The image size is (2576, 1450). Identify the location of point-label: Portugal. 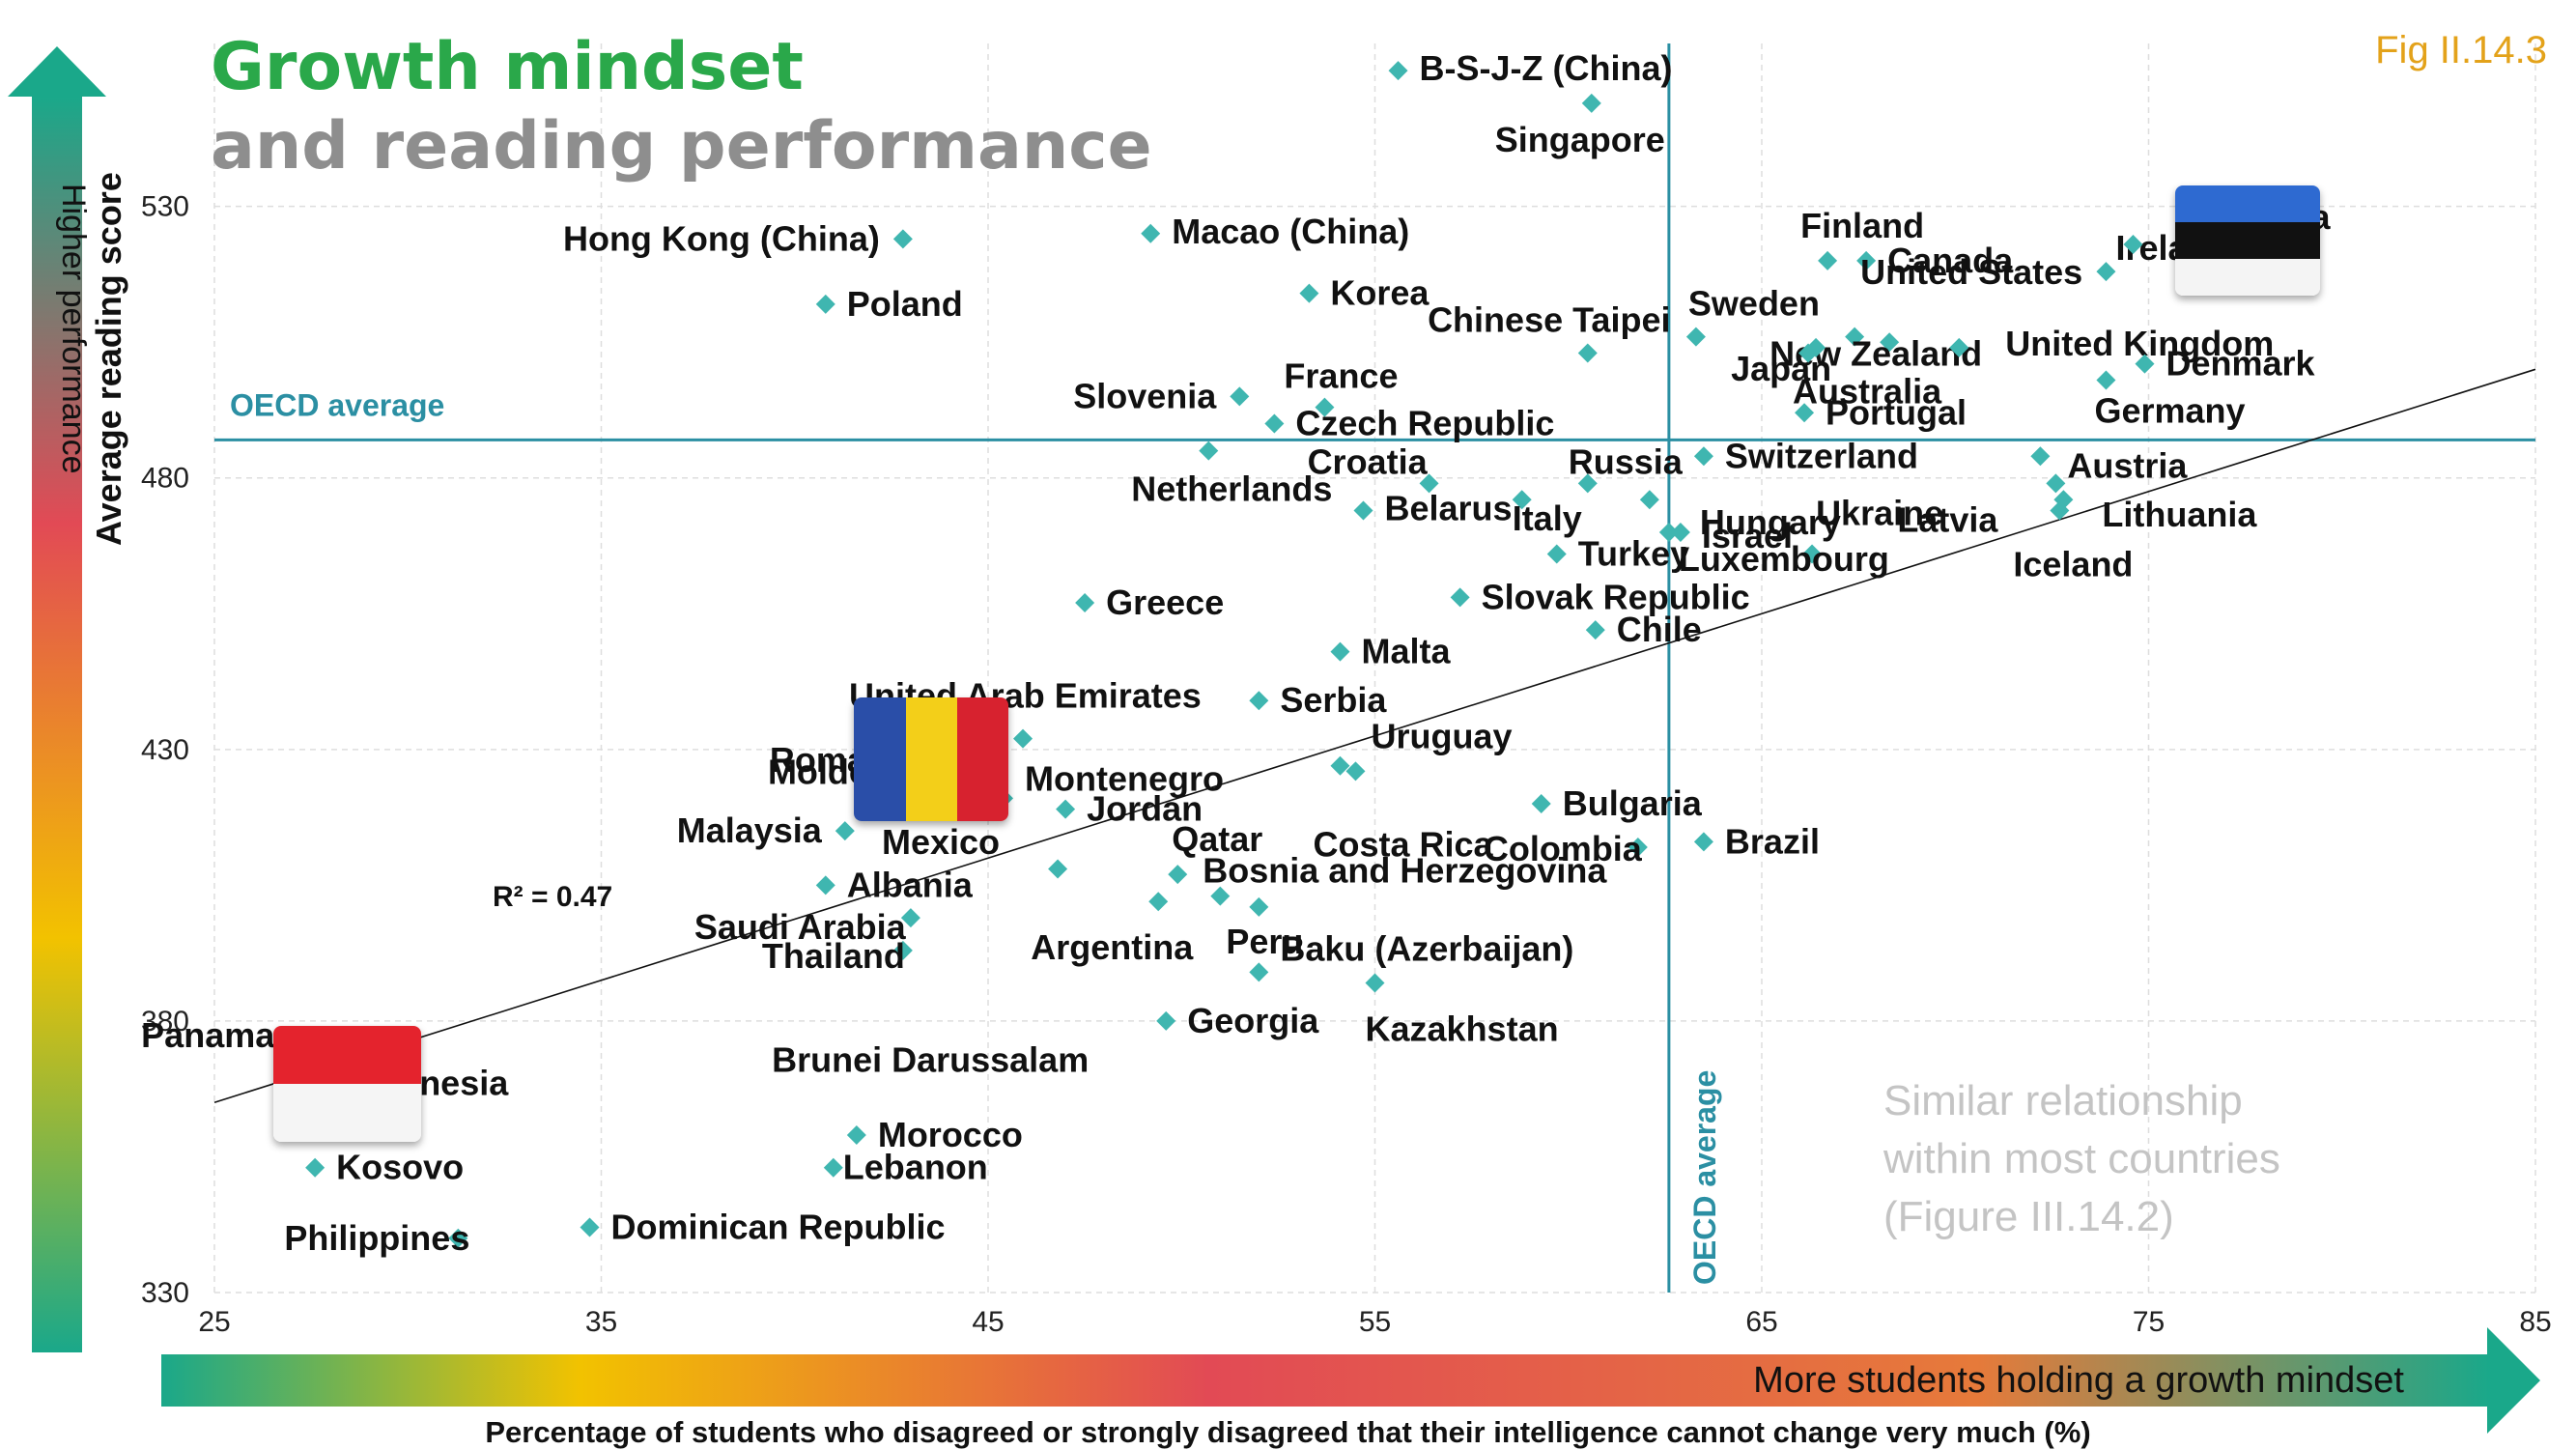
(1896, 412).